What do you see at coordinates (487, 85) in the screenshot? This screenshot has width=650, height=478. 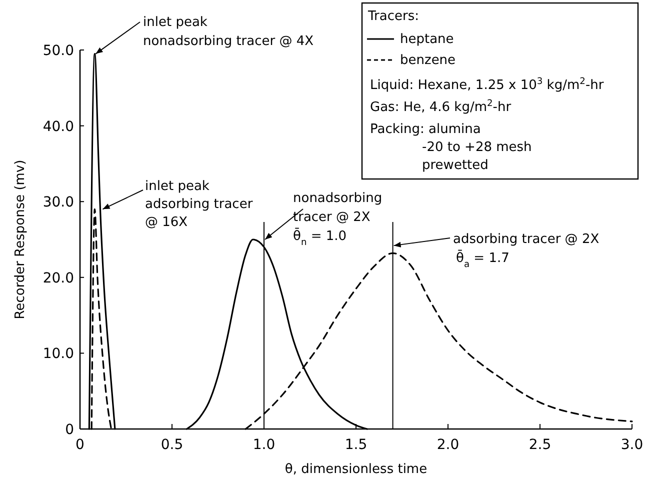 I see `annotation: Liquid: Hexane, 1.25 x 10$^{3}$ kg/m$^{2}$-hr` at bounding box center [487, 85].